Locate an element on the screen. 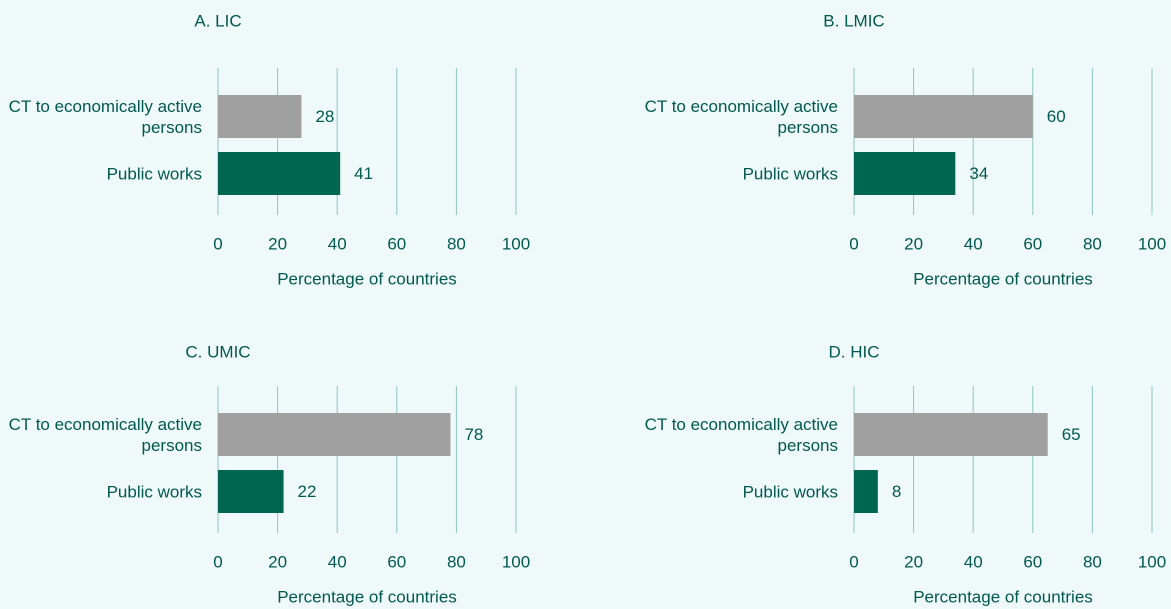  chart-title: B. LMIC is located at coordinates (853, 20).